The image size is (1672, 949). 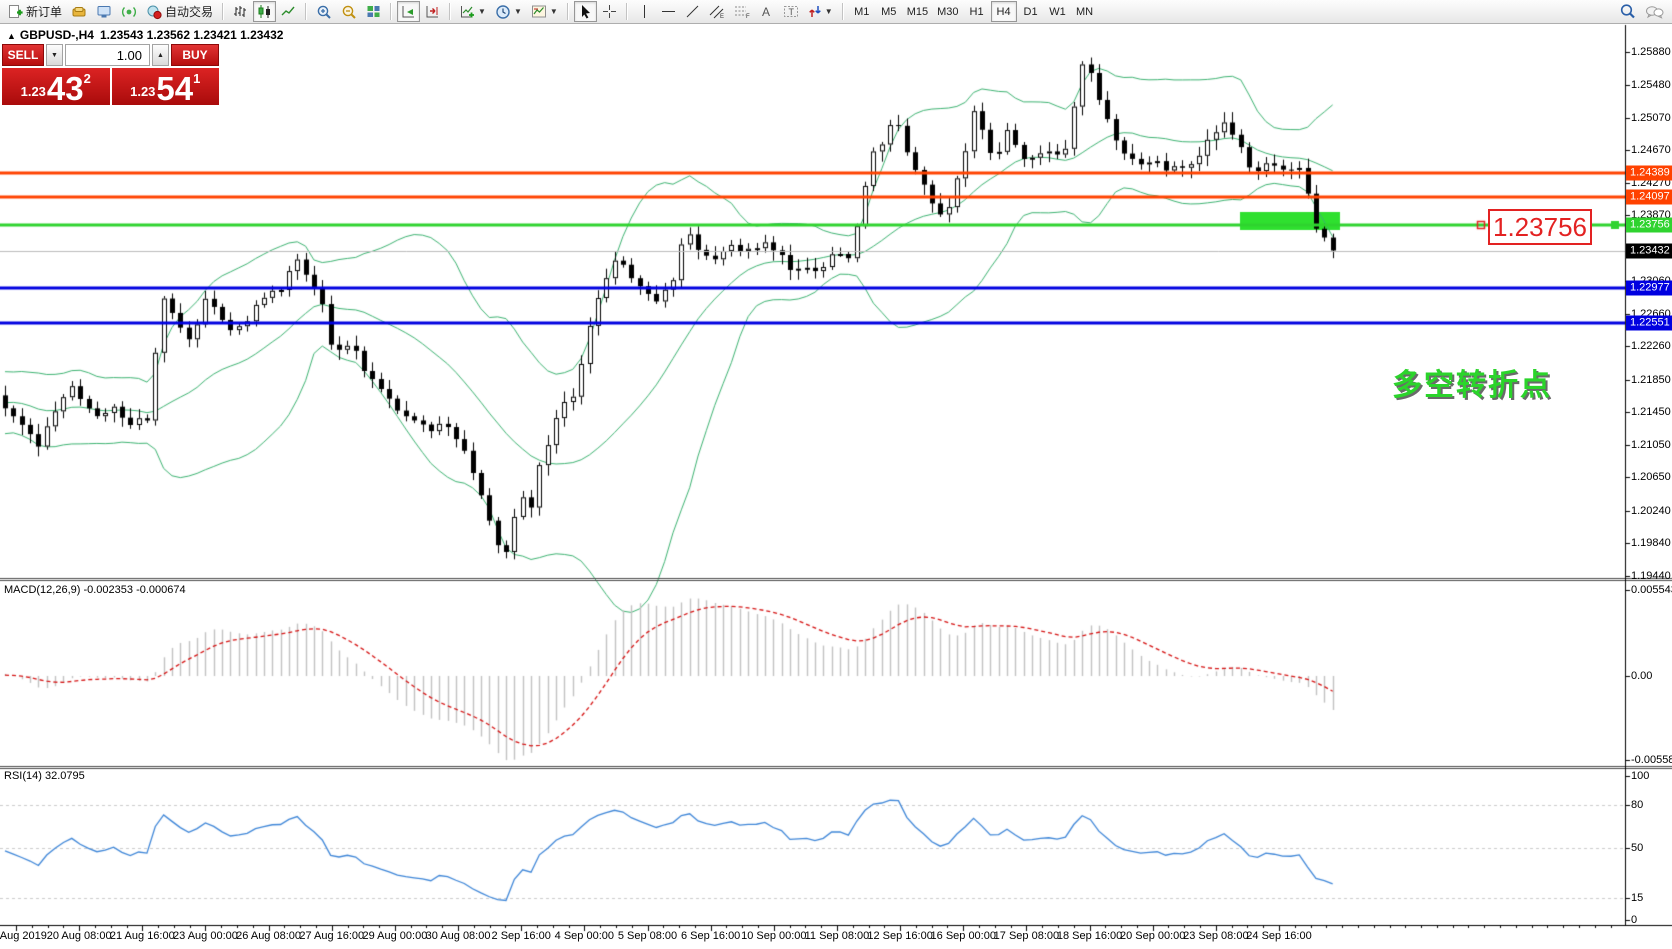 I want to click on autotrading-icon, so click(x=154, y=12).